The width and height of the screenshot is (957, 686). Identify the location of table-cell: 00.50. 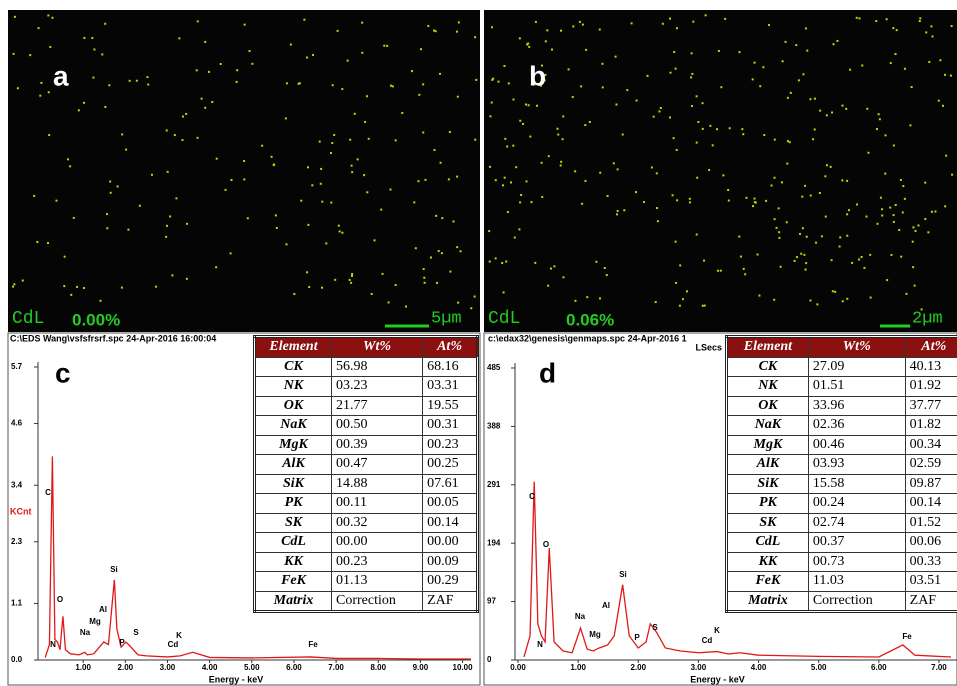
(377, 425).